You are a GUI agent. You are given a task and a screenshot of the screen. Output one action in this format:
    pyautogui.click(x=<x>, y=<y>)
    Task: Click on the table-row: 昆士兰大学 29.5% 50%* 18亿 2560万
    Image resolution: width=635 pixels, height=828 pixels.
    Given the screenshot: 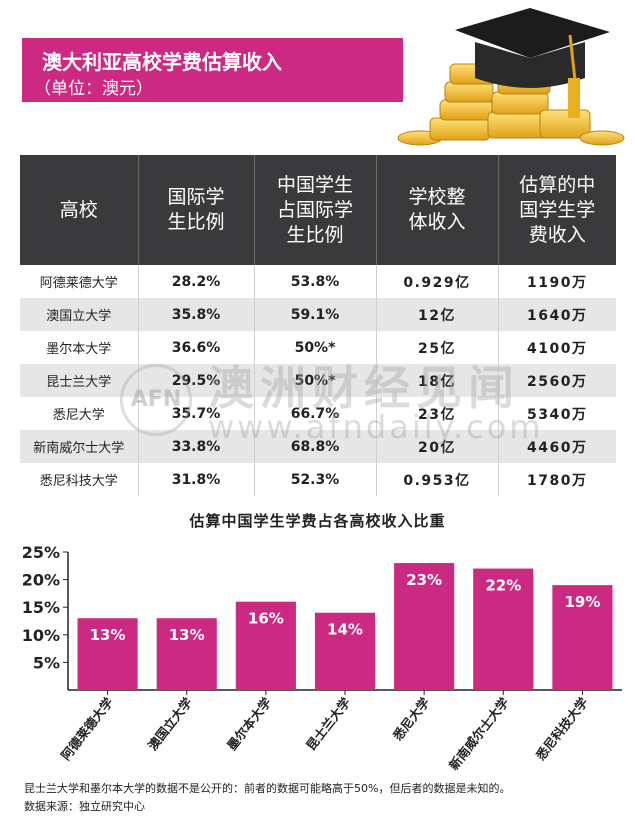 What is the action you would take?
    pyautogui.click(x=318, y=380)
    